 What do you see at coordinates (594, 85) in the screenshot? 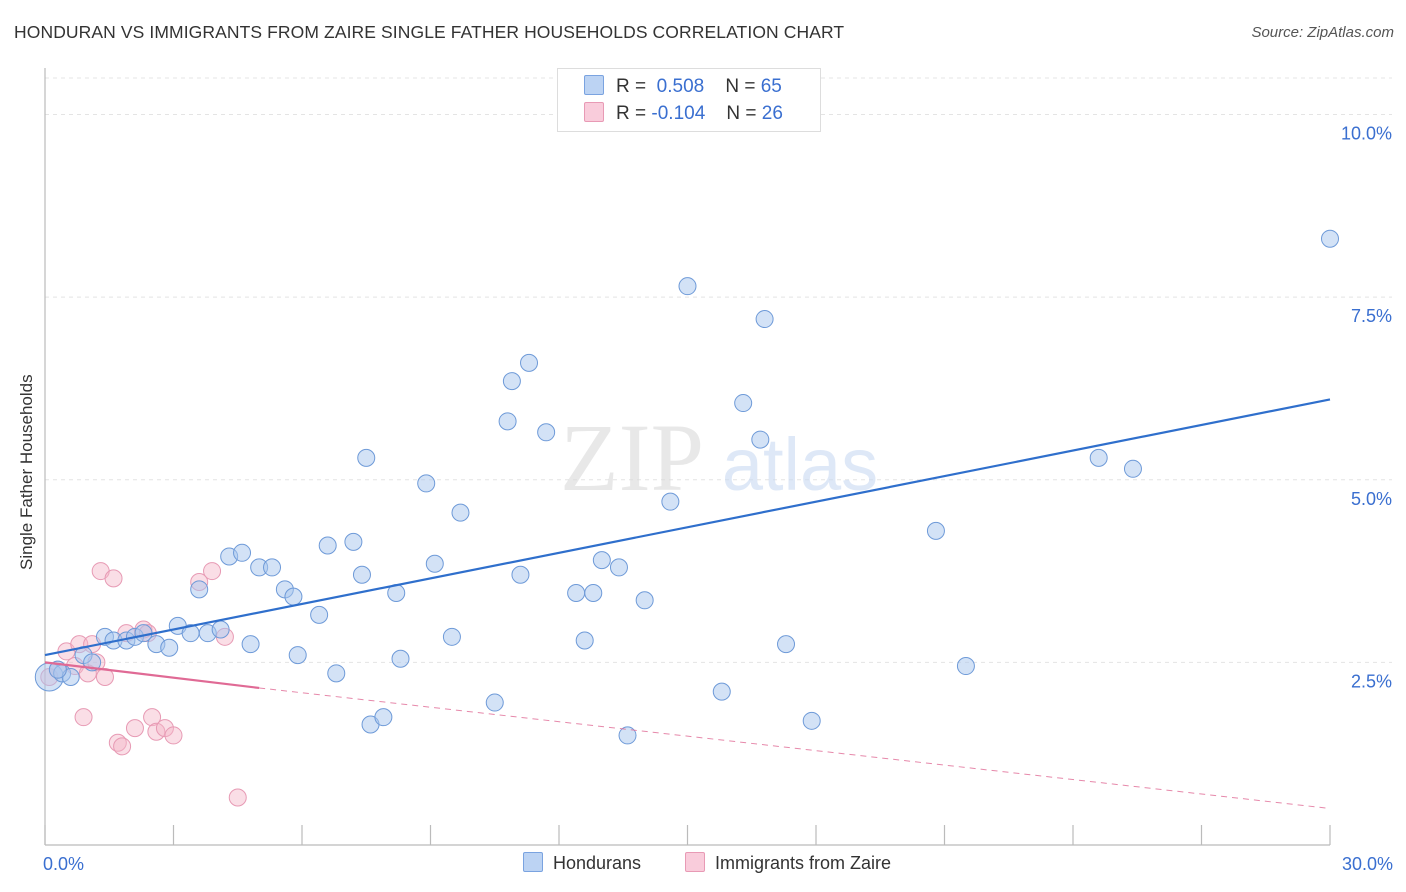
I see `legend-swatch-hondurans` at bounding box center [594, 85].